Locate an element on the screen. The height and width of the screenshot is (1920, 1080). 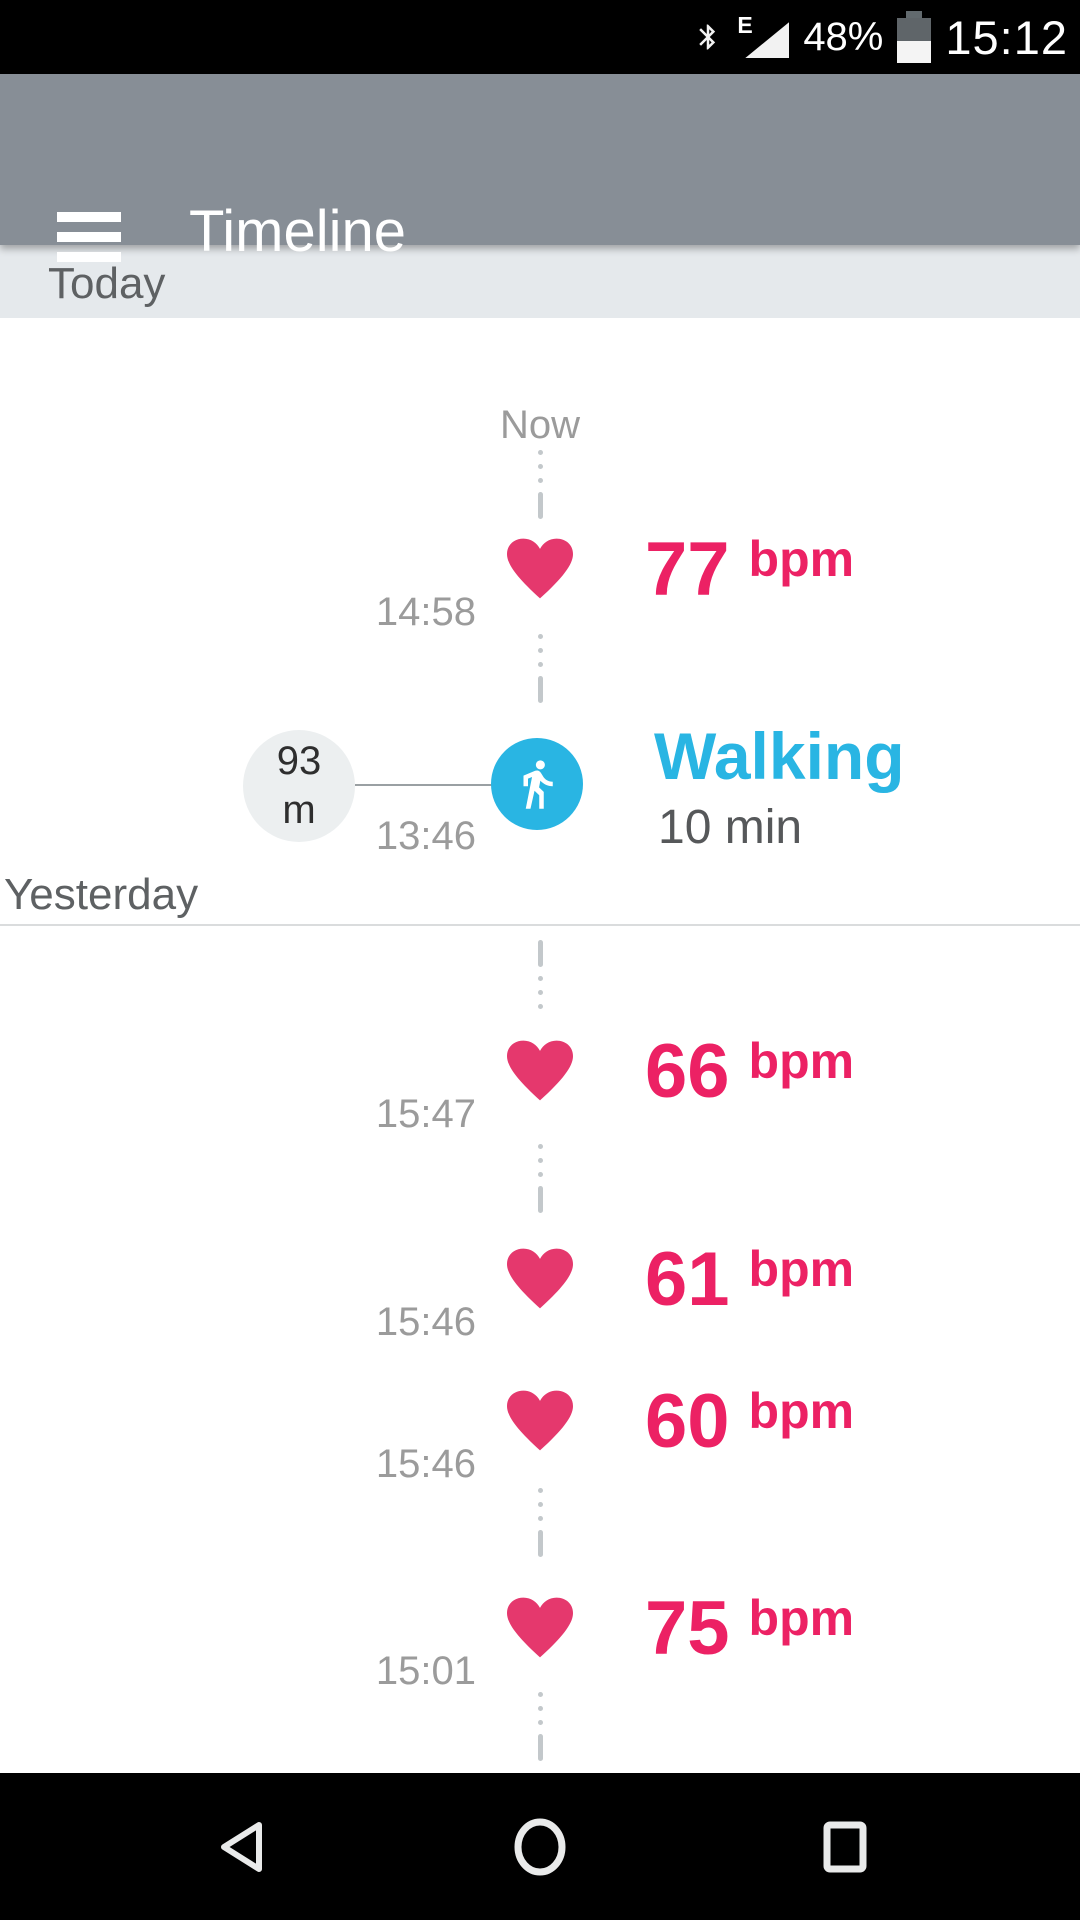
home-icon is located at coordinates (540, 1846).